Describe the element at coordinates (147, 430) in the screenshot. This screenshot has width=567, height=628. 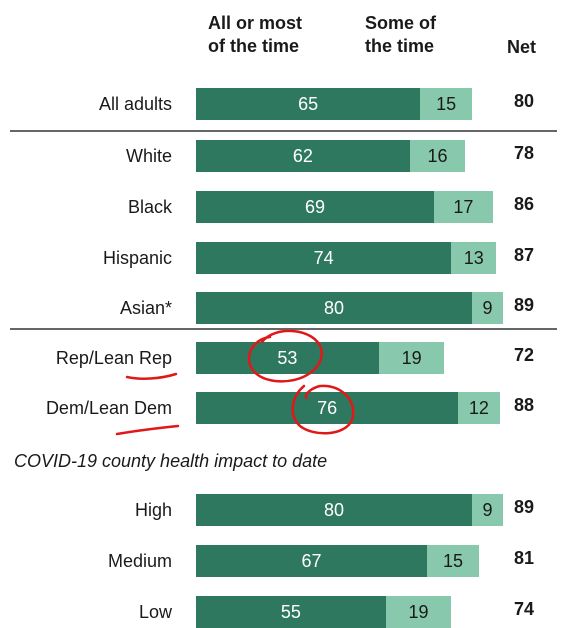
I see `underline-mark-dem` at that location.